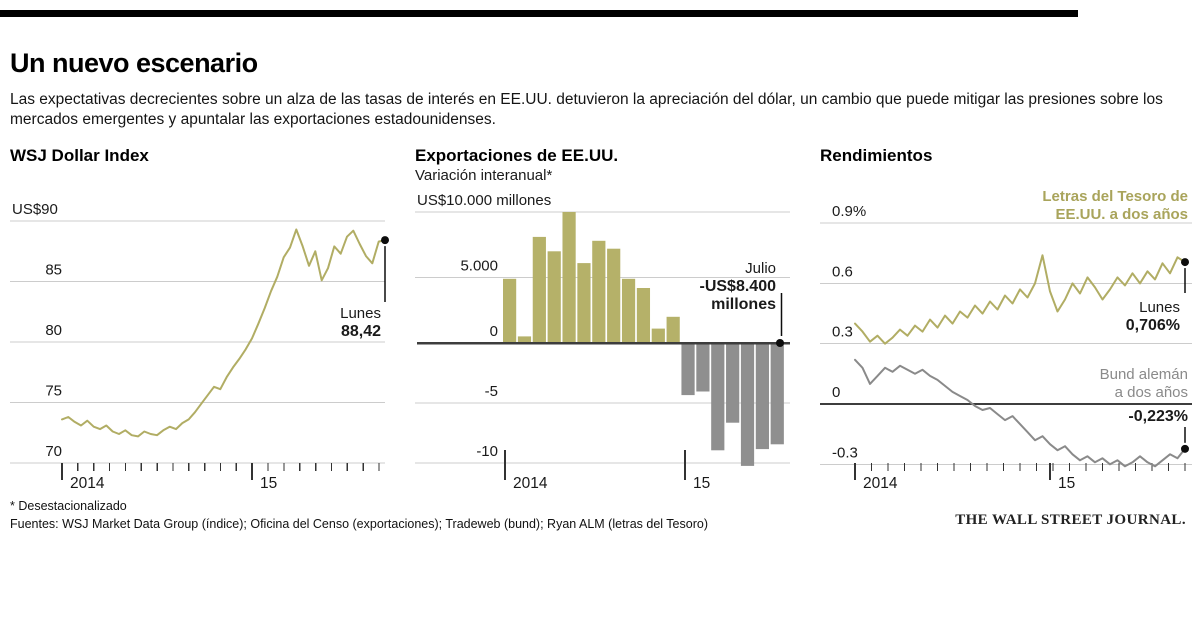 The height and width of the screenshot is (630, 1200). Describe the element at coordinates (1144, 374) in the screenshot. I see `bund-series-label: Bund alemán` at that location.